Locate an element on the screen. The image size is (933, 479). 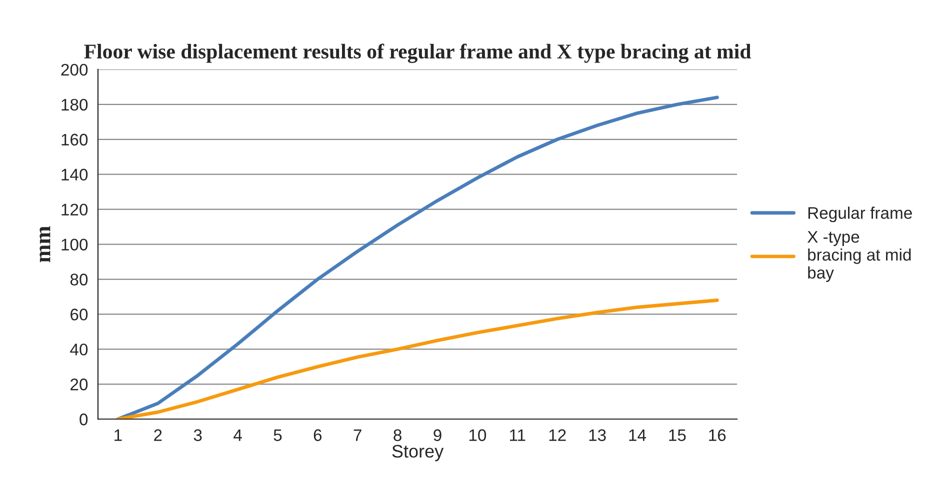
y-axis-title: mm is located at coordinates (45, 244).